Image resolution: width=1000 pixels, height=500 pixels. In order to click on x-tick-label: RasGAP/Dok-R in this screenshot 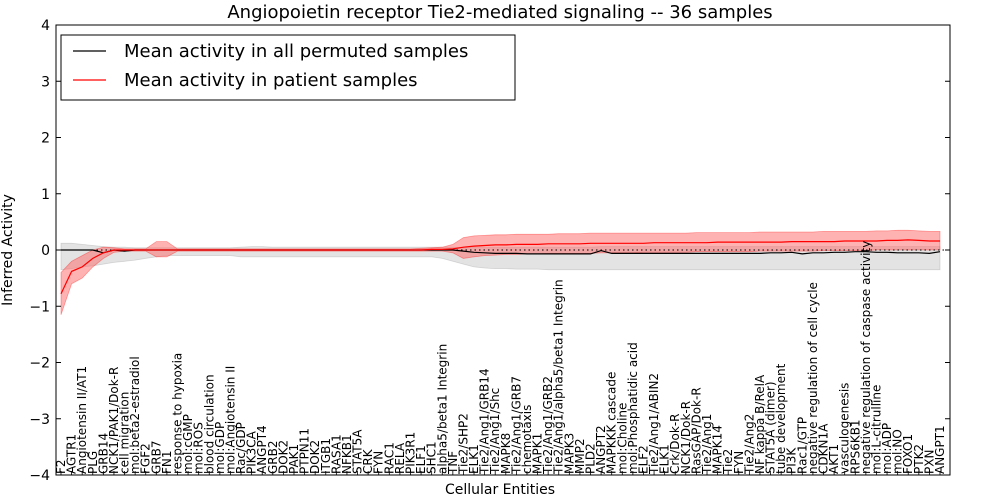, I will do `click(696, 430)`.